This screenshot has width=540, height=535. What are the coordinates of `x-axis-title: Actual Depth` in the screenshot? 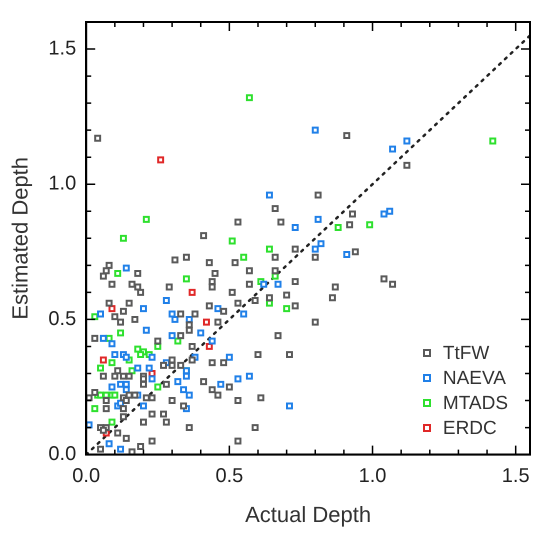 It's located at (308, 514).